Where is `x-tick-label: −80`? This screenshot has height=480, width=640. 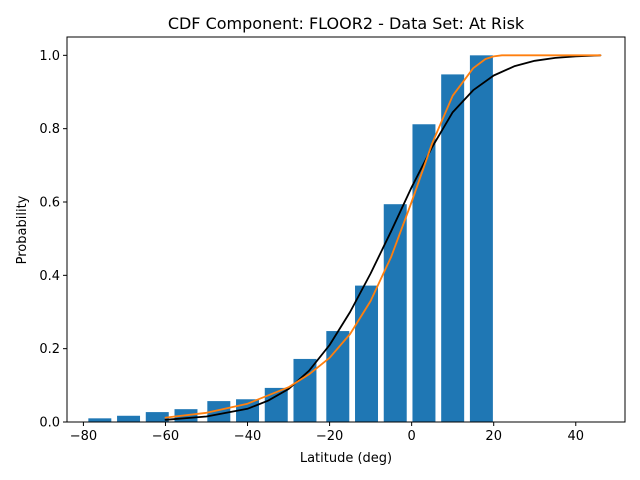
x-tick-label: −80 is located at coordinates (83, 436).